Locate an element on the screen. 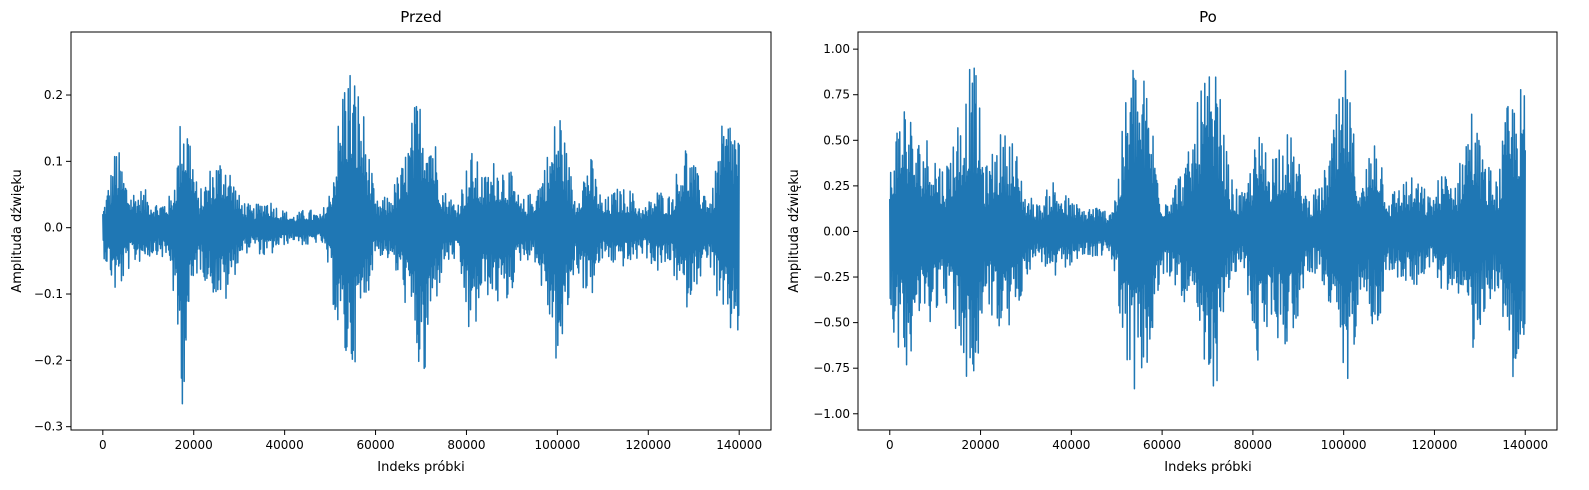 The image size is (1589, 490). y-tick-label: 0.50 is located at coordinates (836, 140).